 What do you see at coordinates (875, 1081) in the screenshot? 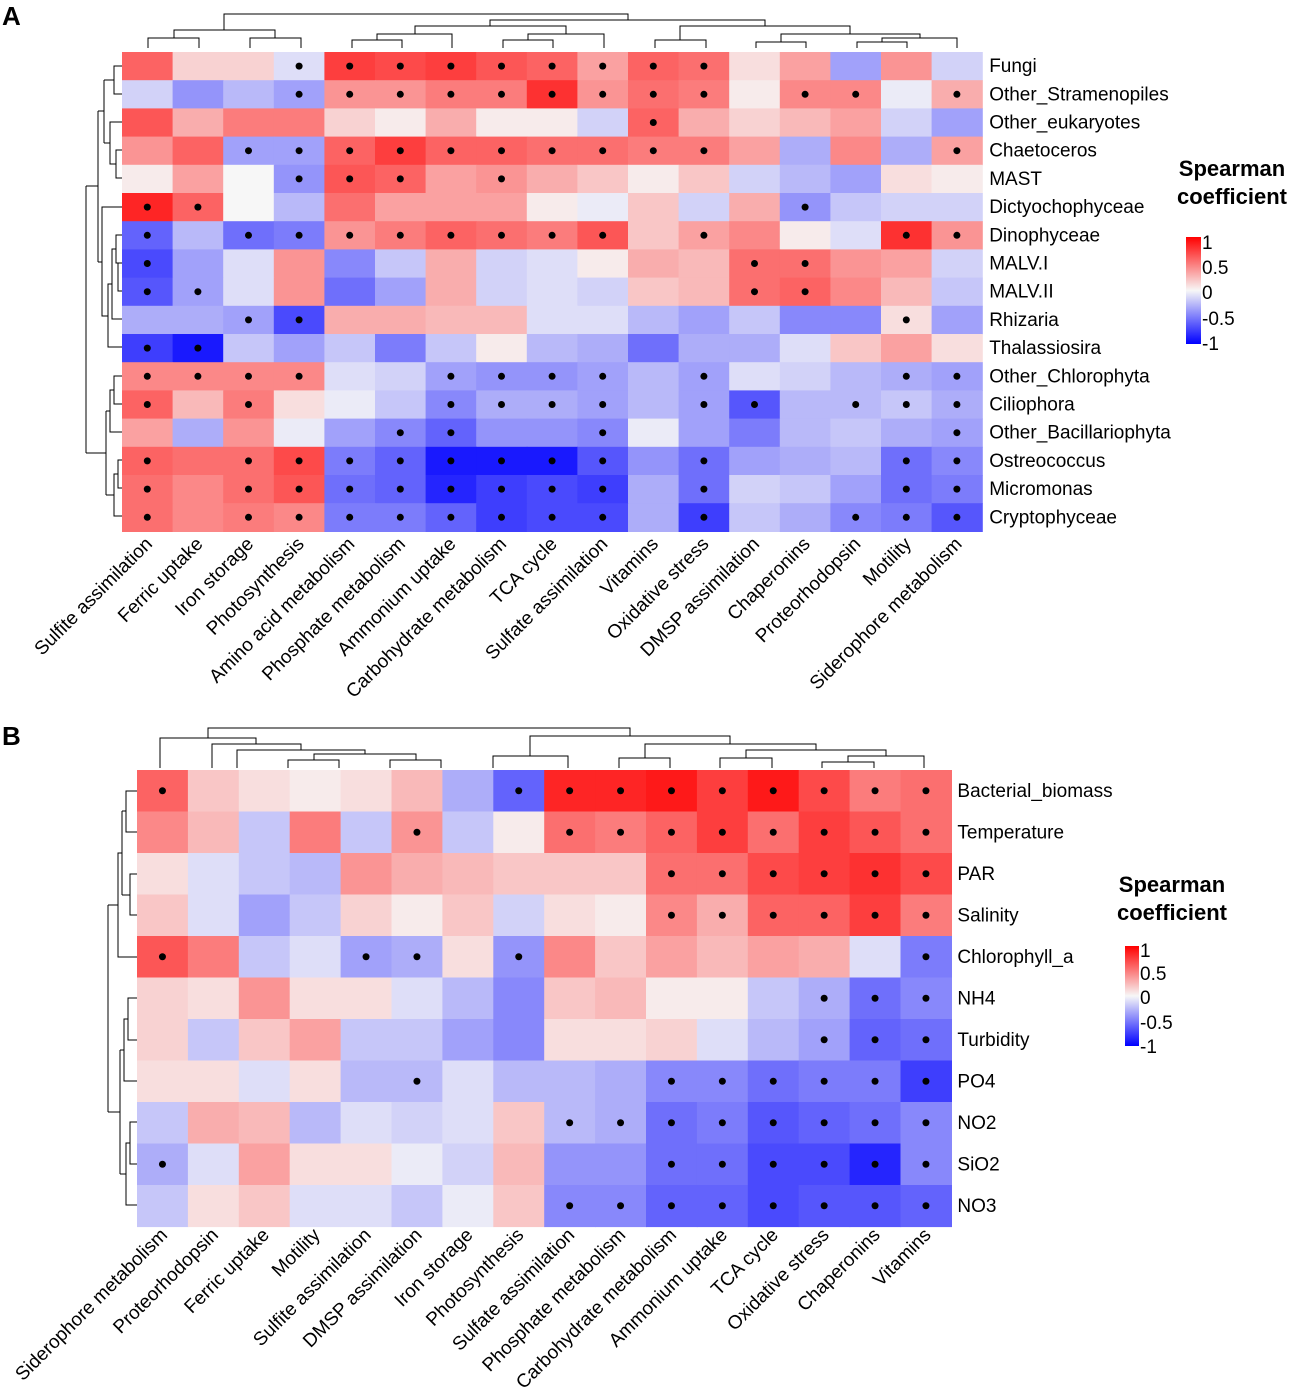
I see `significance-dot-po4-chaperonins` at bounding box center [875, 1081].